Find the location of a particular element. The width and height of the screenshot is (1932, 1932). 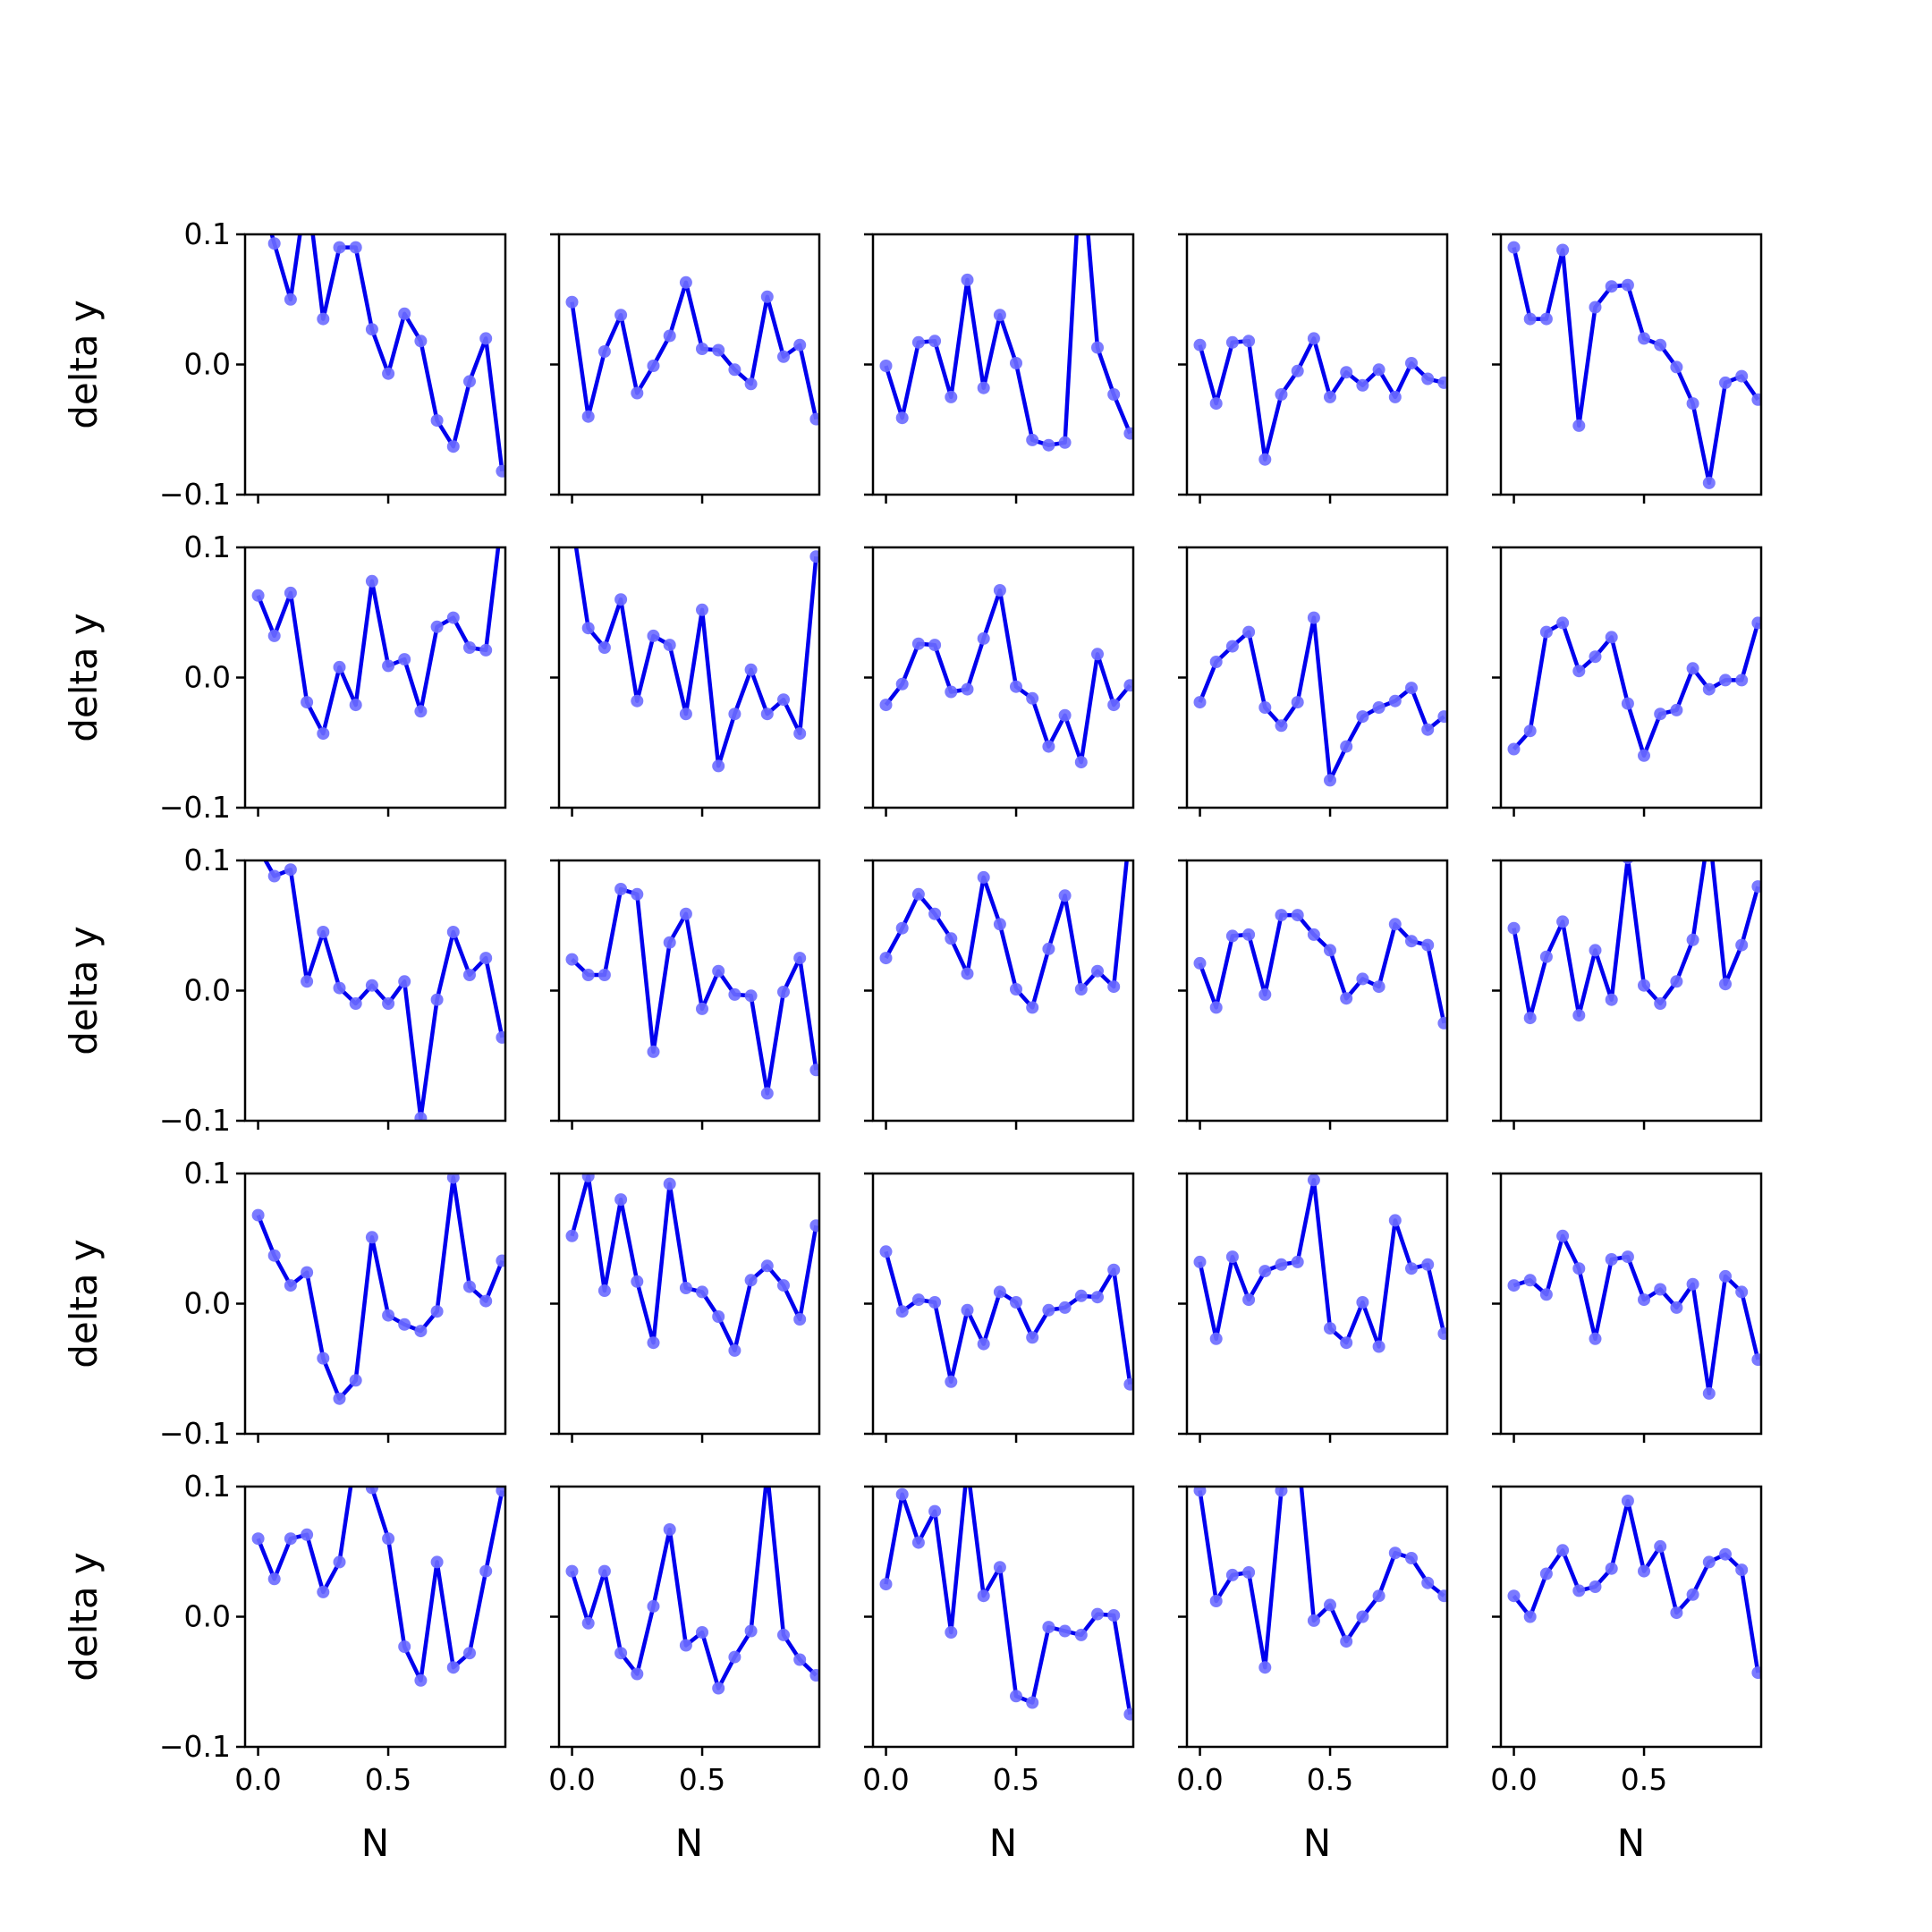

y-tick-label: 0.1 is located at coordinates (207, 1486).